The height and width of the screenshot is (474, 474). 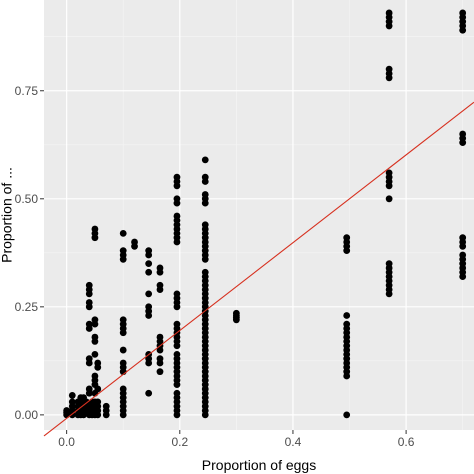 I want to click on y-tick-label: 0.50, so click(x=27, y=199).